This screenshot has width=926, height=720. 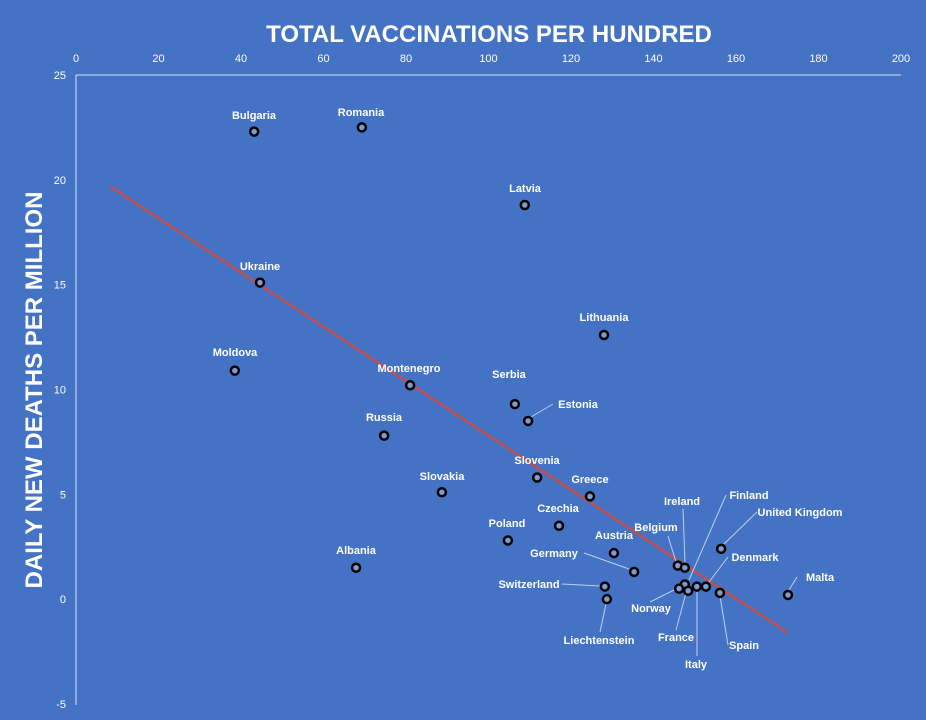 I want to click on data-label-albania: Albania, so click(x=356, y=551).